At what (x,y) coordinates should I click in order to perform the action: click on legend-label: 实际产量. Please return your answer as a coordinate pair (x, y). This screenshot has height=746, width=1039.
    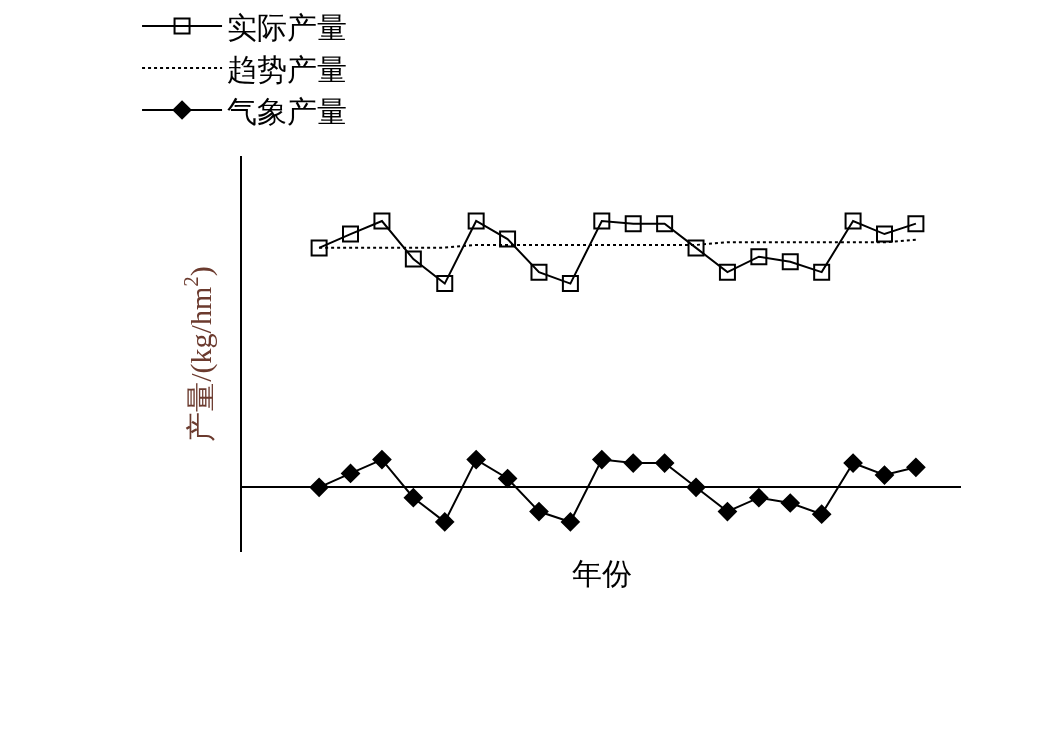
    Looking at the image, I should click on (287, 27).